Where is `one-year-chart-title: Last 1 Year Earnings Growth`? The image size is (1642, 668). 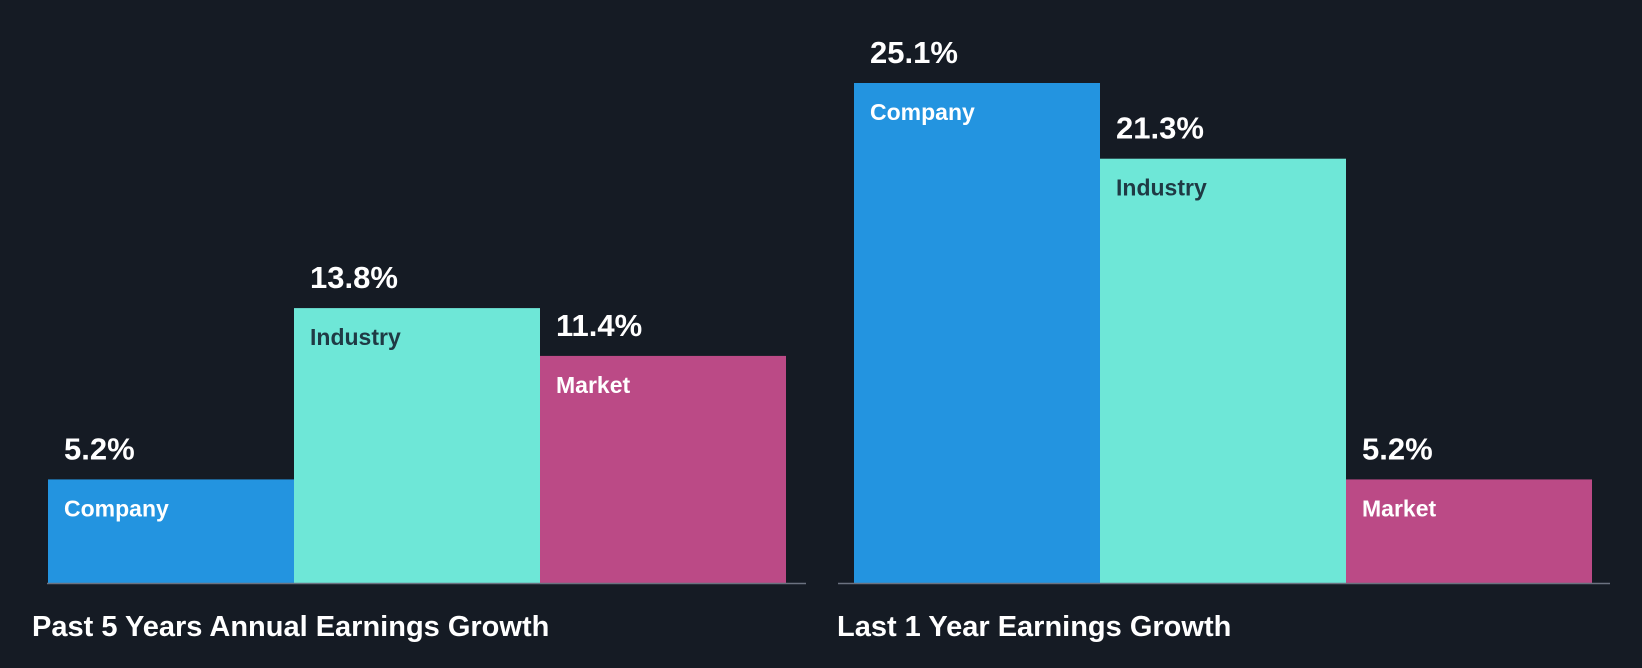 one-year-chart-title: Last 1 Year Earnings Growth is located at coordinates (1034, 627).